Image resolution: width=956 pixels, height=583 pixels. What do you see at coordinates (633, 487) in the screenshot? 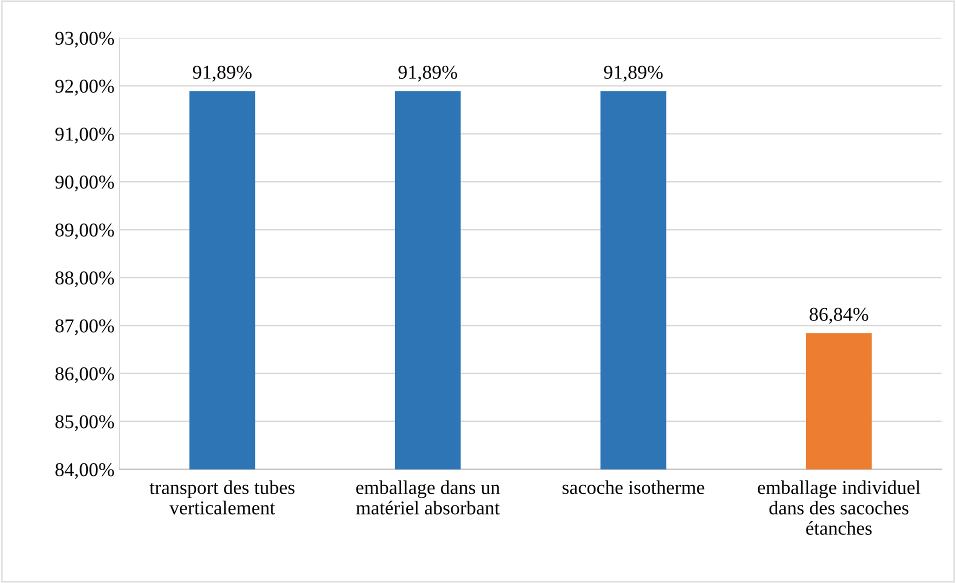
I see `x-tick-label: sacoche isotherme` at bounding box center [633, 487].